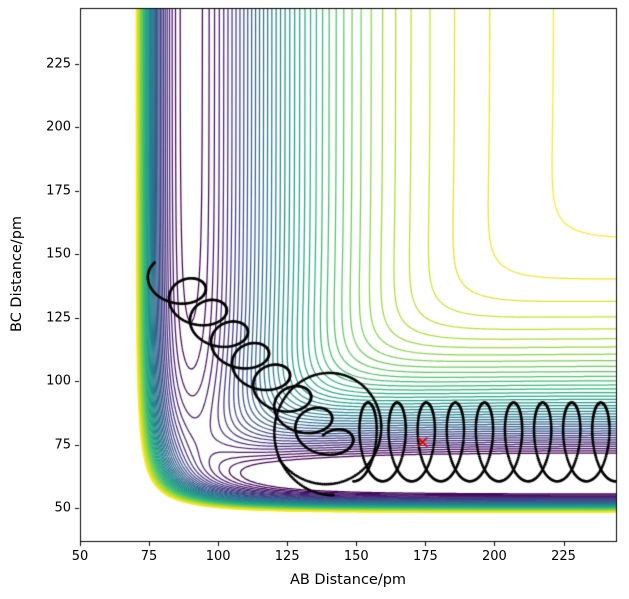  Describe the element at coordinates (563, 556) in the screenshot. I see `x-tick-label: 225` at that location.